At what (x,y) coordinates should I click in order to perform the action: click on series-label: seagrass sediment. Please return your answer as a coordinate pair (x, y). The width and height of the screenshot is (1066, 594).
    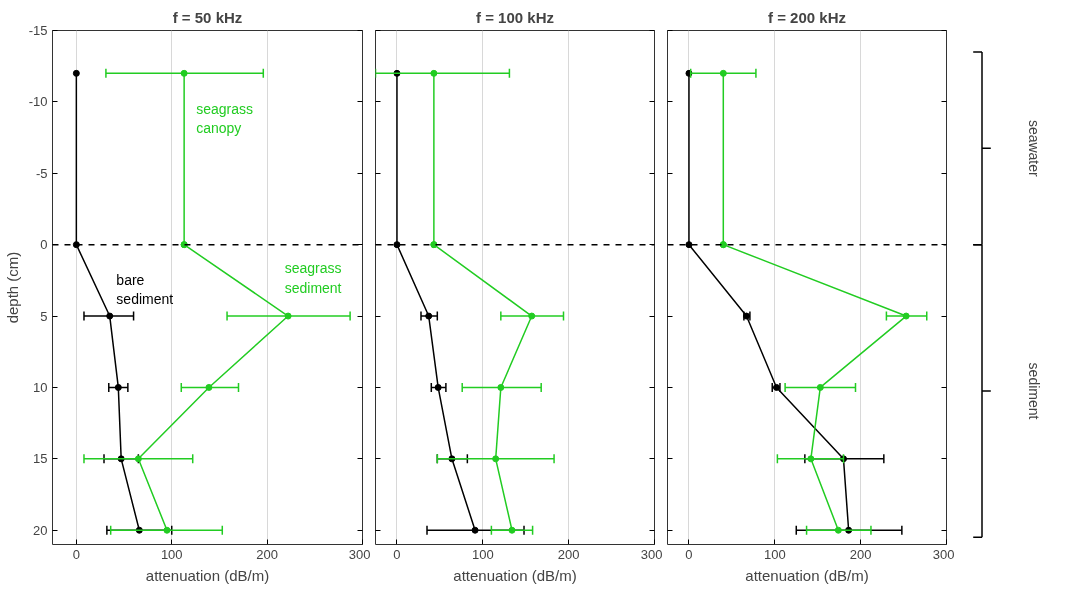
    Looking at the image, I should click on (313, 278).